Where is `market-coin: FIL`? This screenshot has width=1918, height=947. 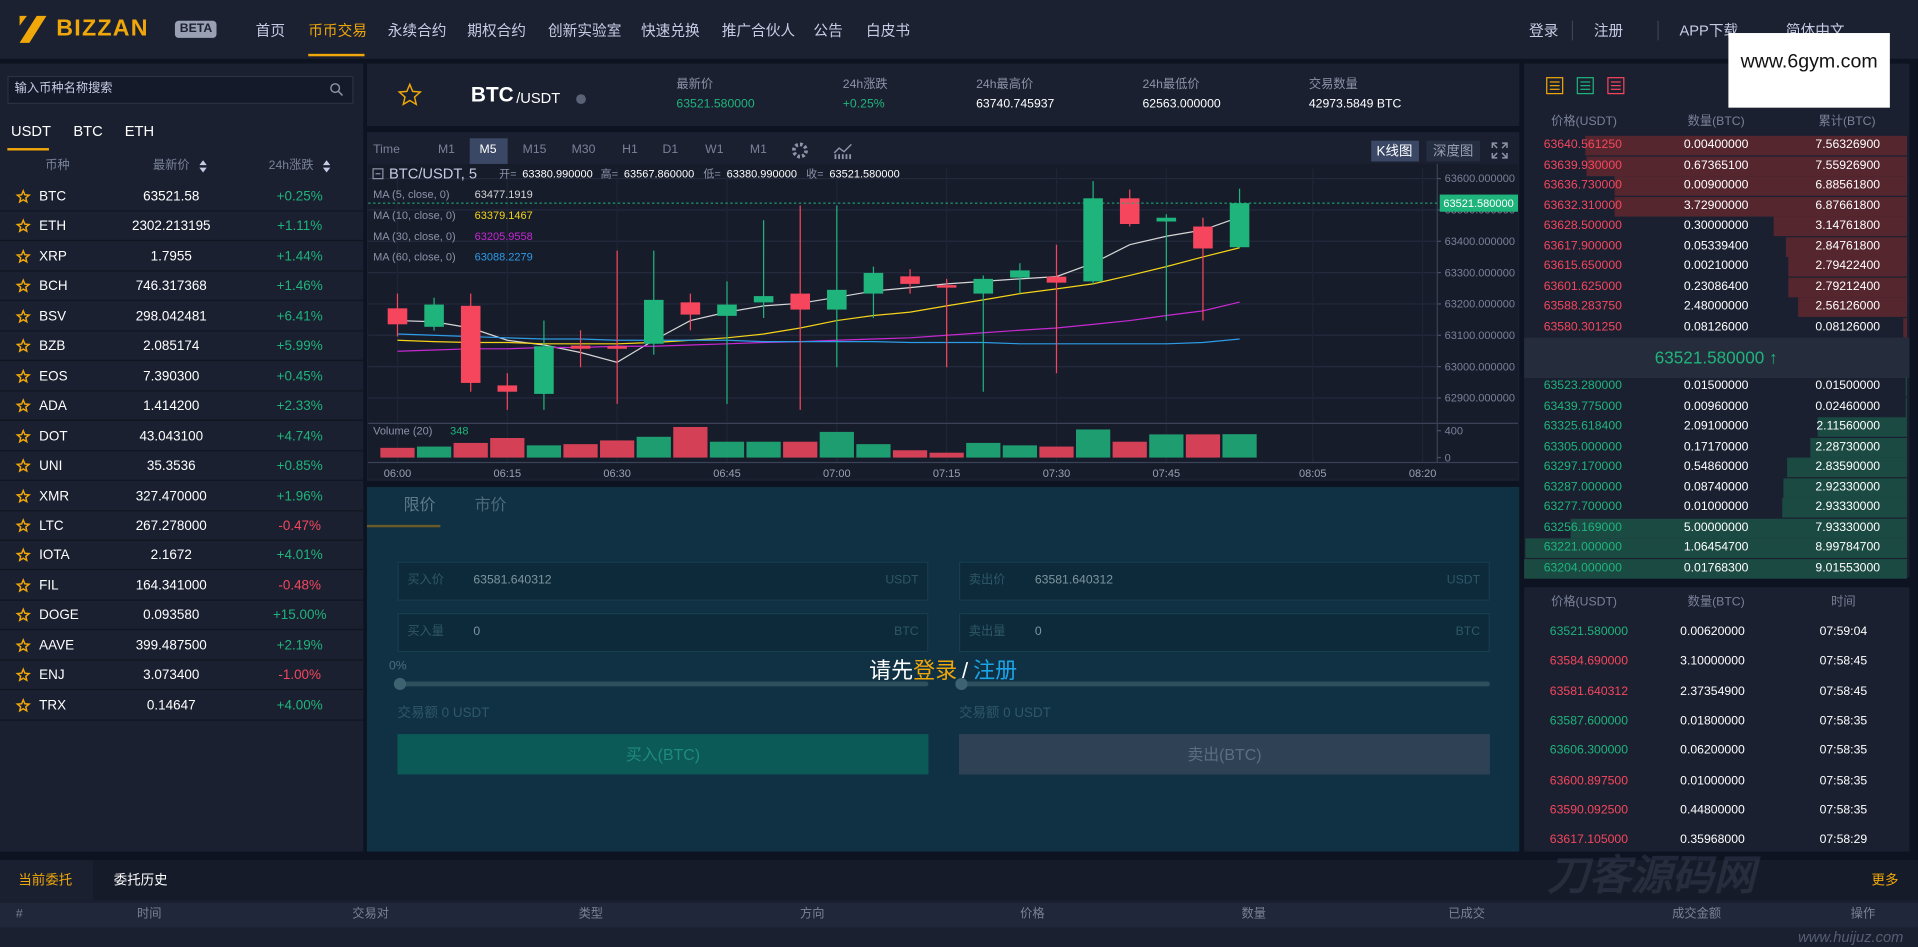 market-coin: FIL is located at coordinates (49, 586).